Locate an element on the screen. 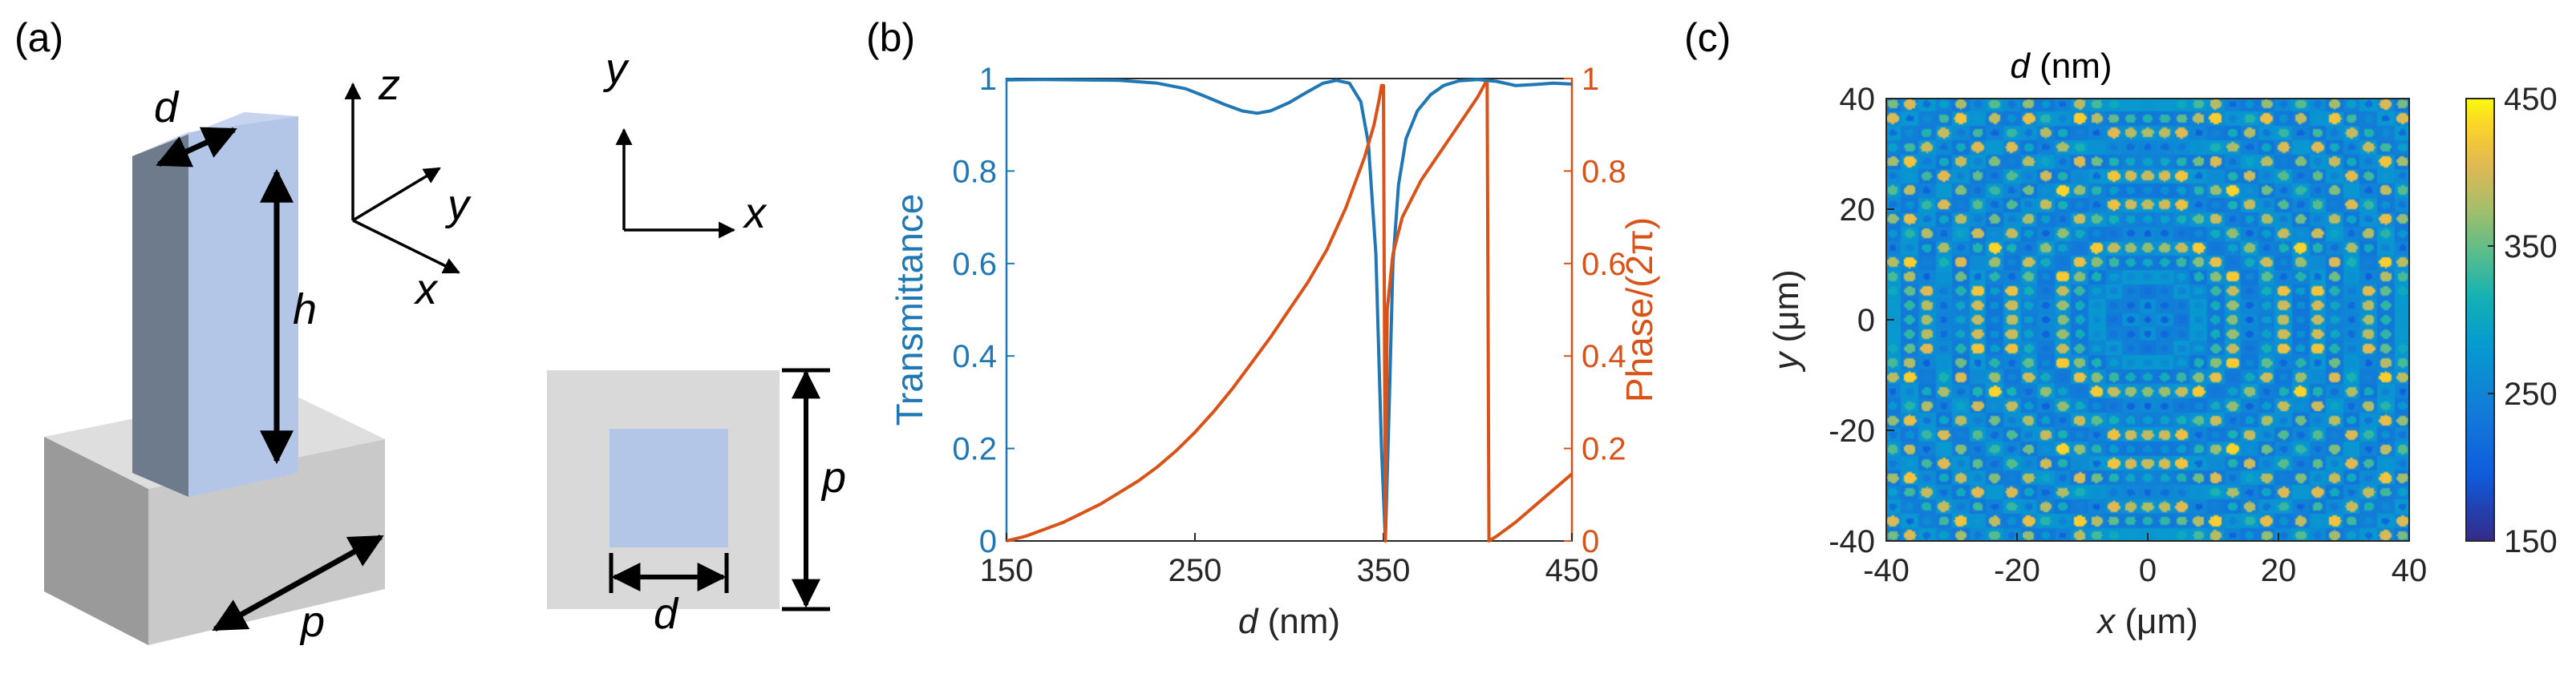 This screenshot has width=2576, height=682. pillar-d-label: d is located at coordinates (166, 107).